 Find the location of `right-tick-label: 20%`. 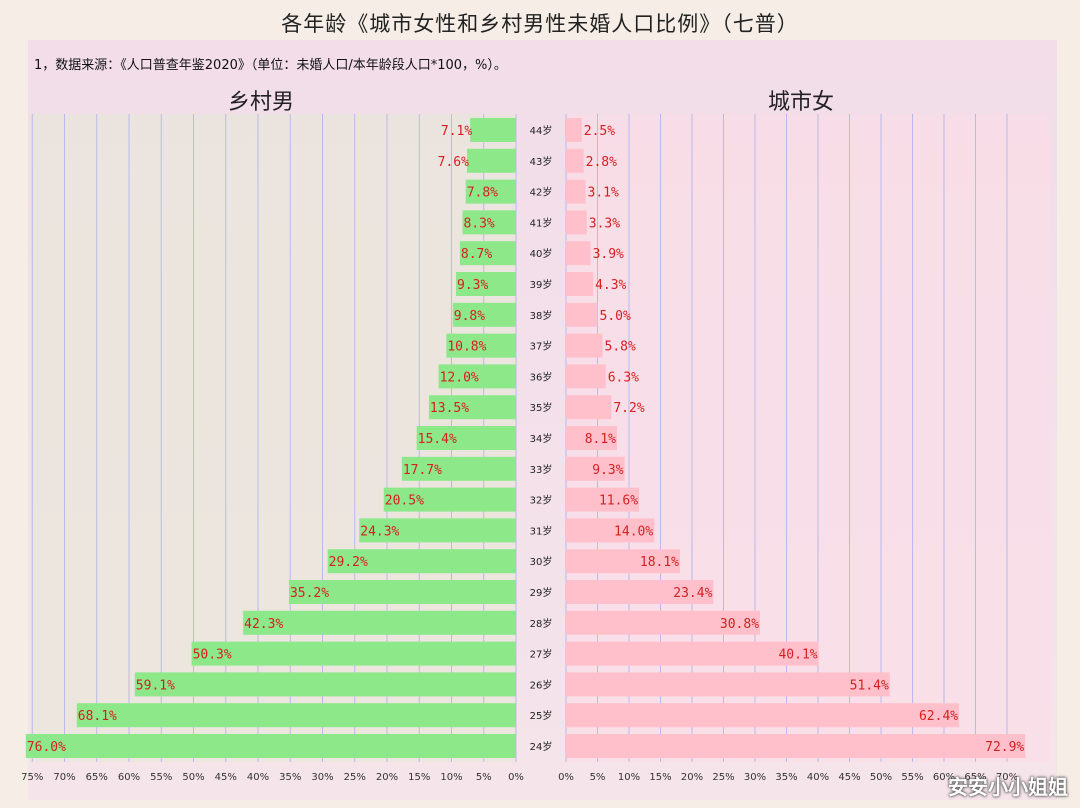

right-tick-label: 20% is located at coordinates (692, 777).